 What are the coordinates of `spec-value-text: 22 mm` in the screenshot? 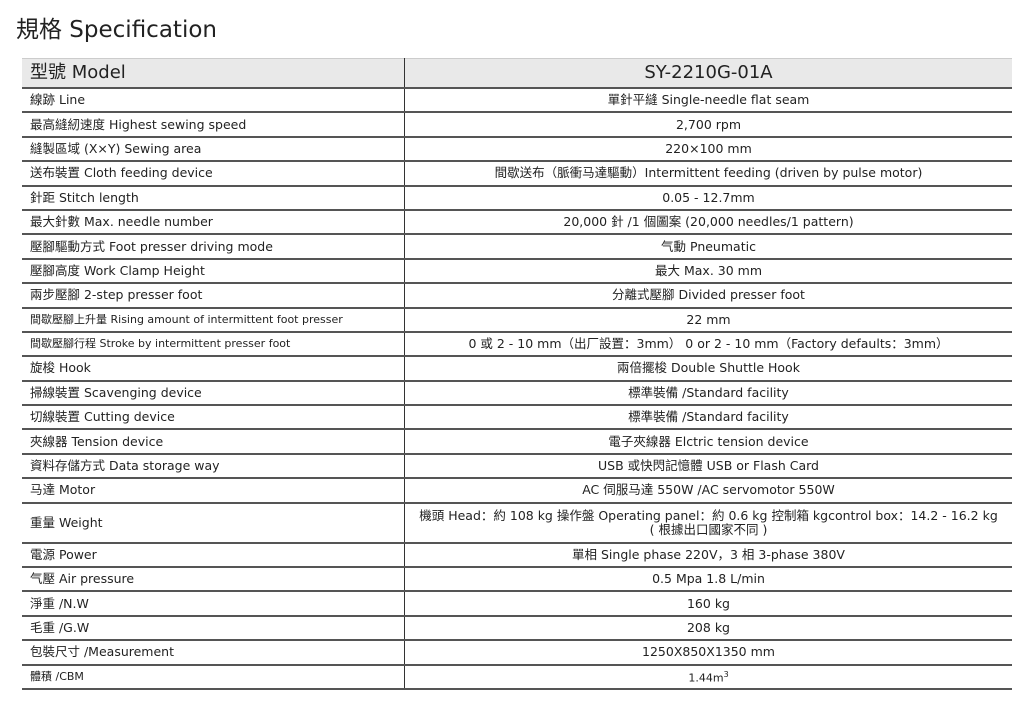 It's located at (708, 319).